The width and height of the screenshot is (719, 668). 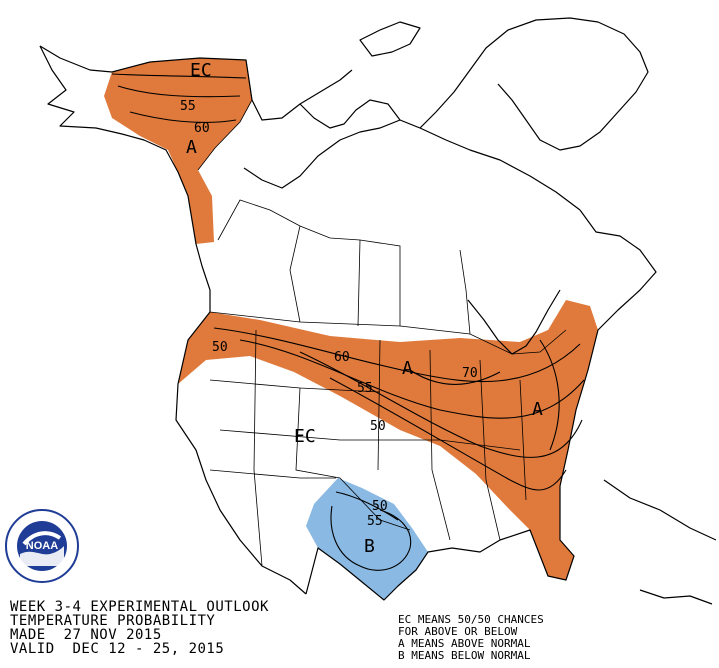 What do you see at coordinates (202, 128) in the screenshot?
I see `alaska-60-label: 60` at bounding box center [202, 128].